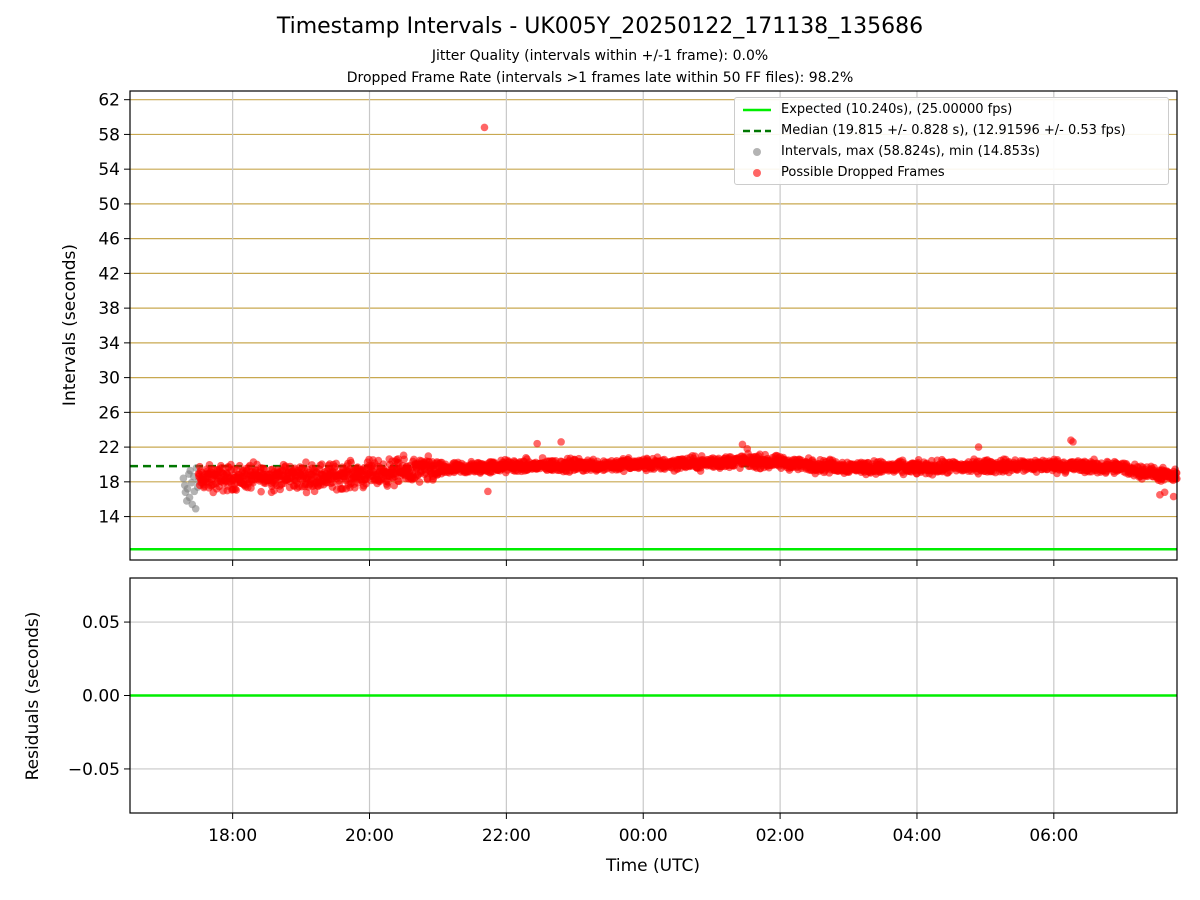 This screenshot has height=900, width=1200. Describe the element at coordinates (757, 131) in the screenshot. I see `median-line-swatch` at that location.